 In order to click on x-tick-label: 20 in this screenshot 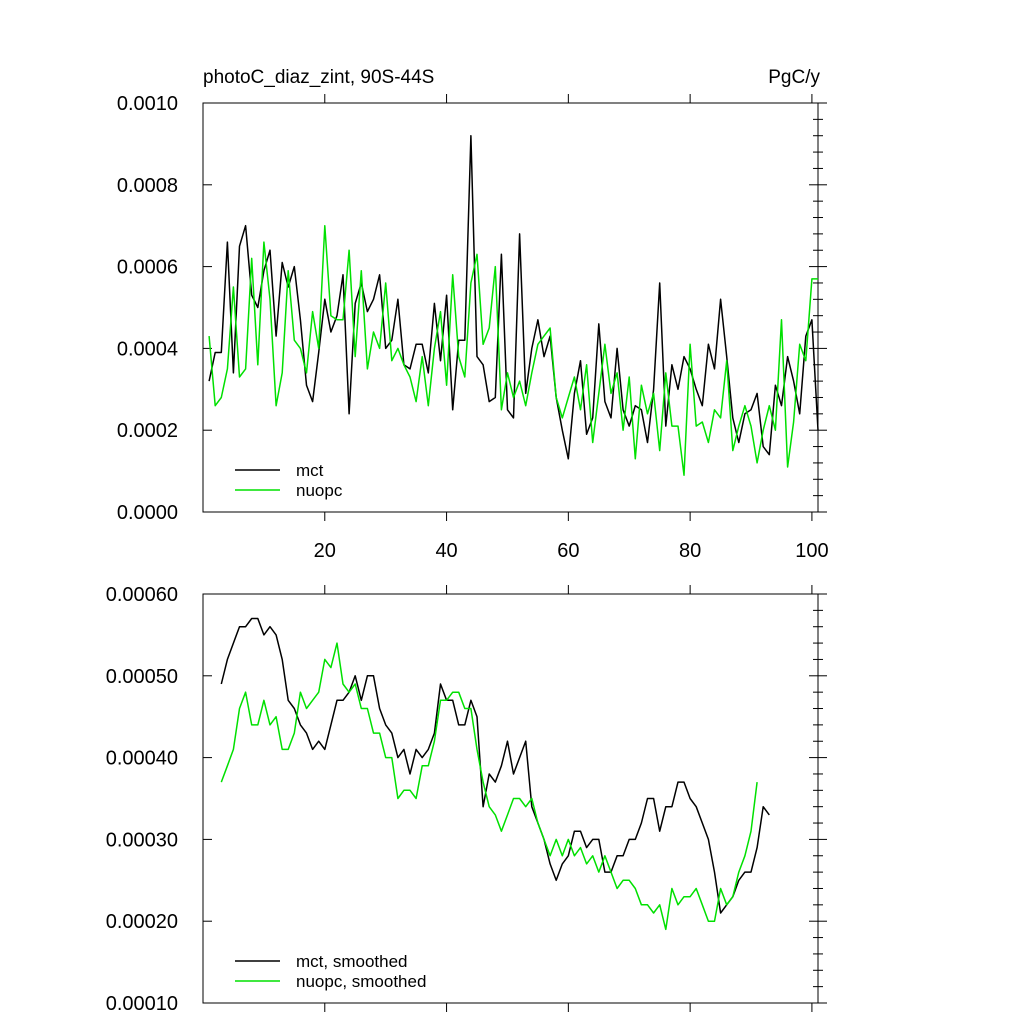, I will do `click(325, 551)`.